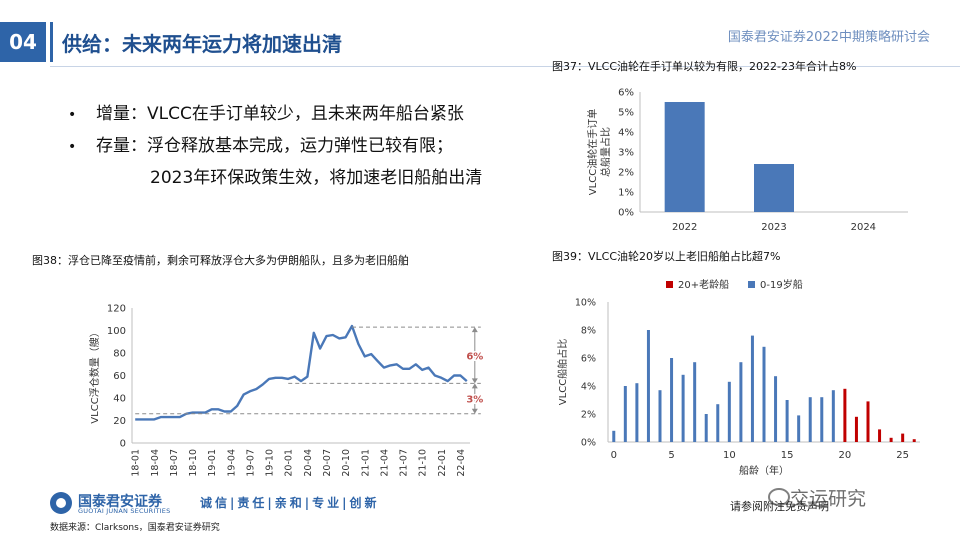 Image resolution: width=960 pixels, height=540 pixels. Describe the element at coordinates (250, 463) in the screenshot. I see `x-tick-label: 19-07` at that location.